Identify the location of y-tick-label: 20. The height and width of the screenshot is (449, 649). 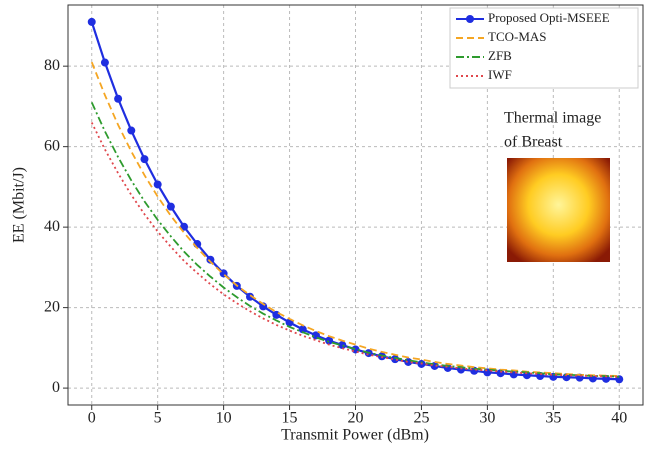
(52, 306).